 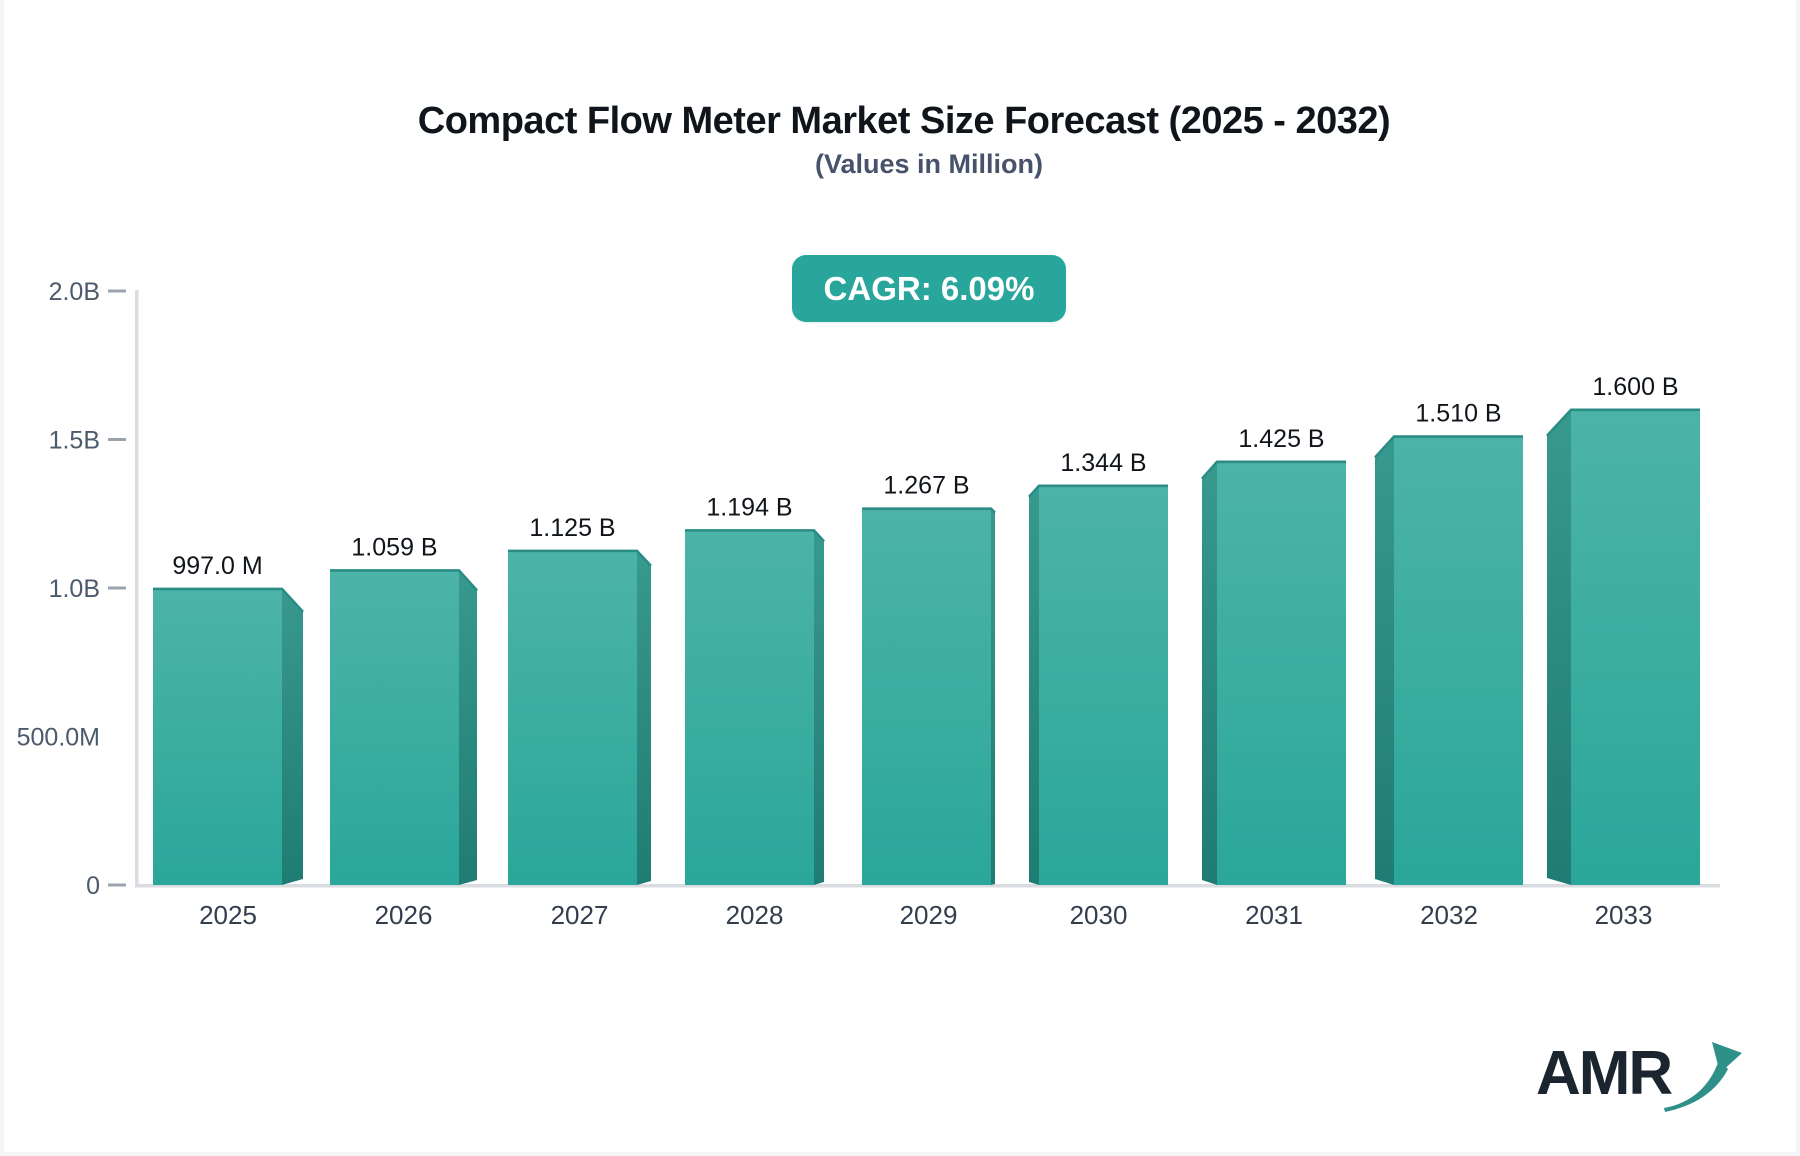 What do you see at coordinates (1635, 387) in the screenshot?
I see `bar-value-label: 1.600 B` at bounding box center [1635, 387].